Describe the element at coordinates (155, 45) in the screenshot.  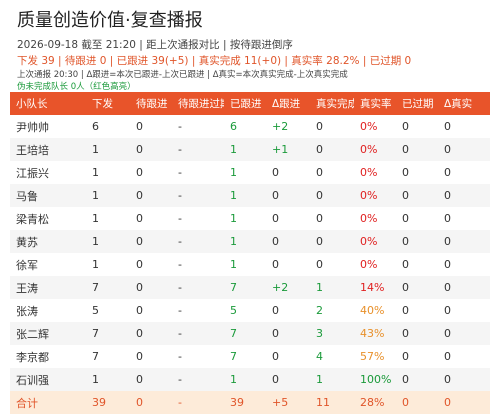
I see `subtitle: 2026-09-18 截至 21:20 | 距上次通报对比 | 按待跟进倒序` at that location.